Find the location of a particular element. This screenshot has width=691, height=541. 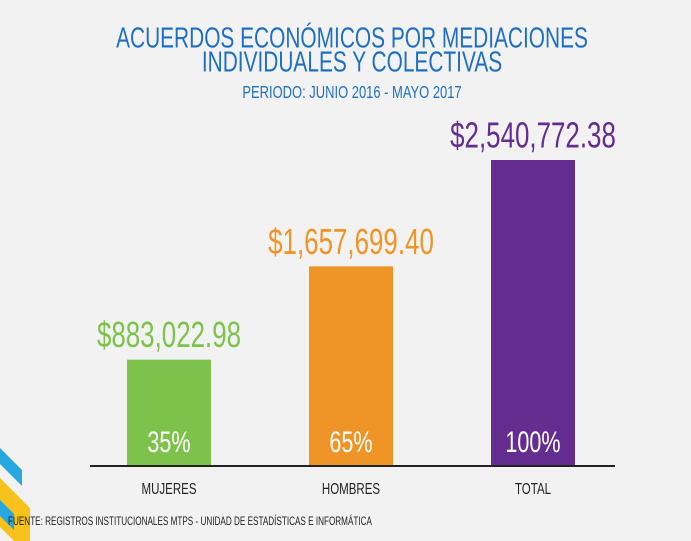

percent-label: 35% is located at coordinates (168, 441).